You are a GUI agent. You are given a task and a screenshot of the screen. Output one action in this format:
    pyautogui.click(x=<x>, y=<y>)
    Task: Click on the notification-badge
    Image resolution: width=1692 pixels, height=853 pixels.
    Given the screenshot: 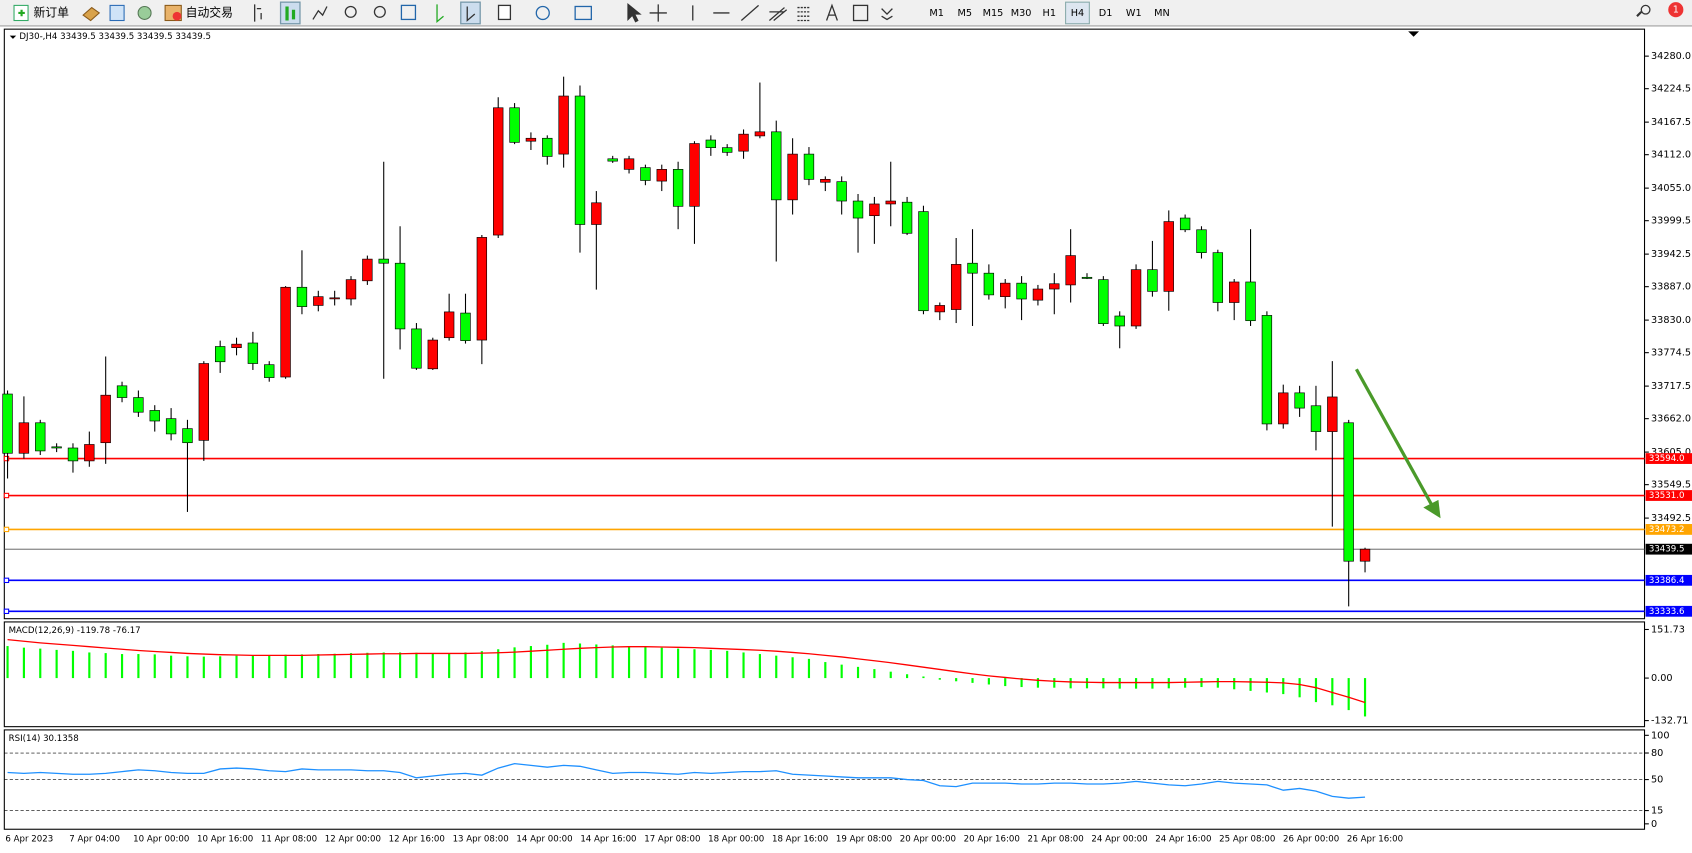 What is the action you would take?
    pyautogui.click(x=1676, y=10)
    